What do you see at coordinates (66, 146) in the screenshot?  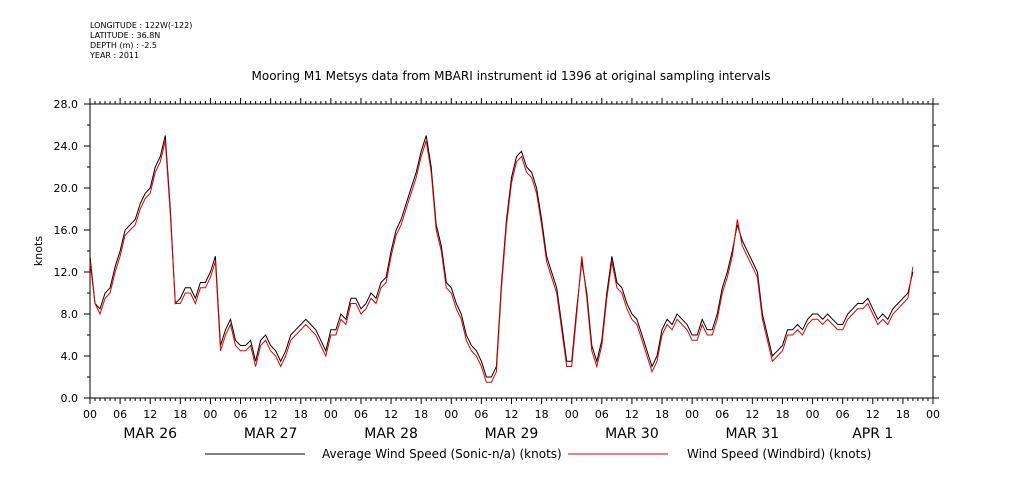 I see `y-tick-label: 24.0` at bounding box center [66, 146].